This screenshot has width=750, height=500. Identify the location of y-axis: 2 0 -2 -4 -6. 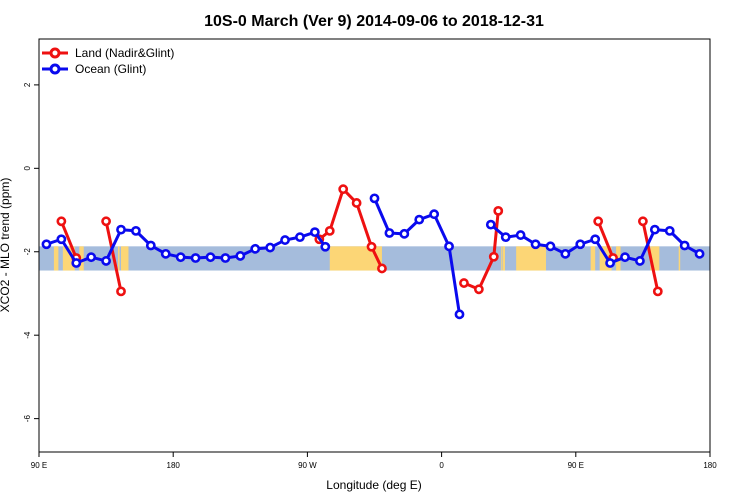
(31, 252).